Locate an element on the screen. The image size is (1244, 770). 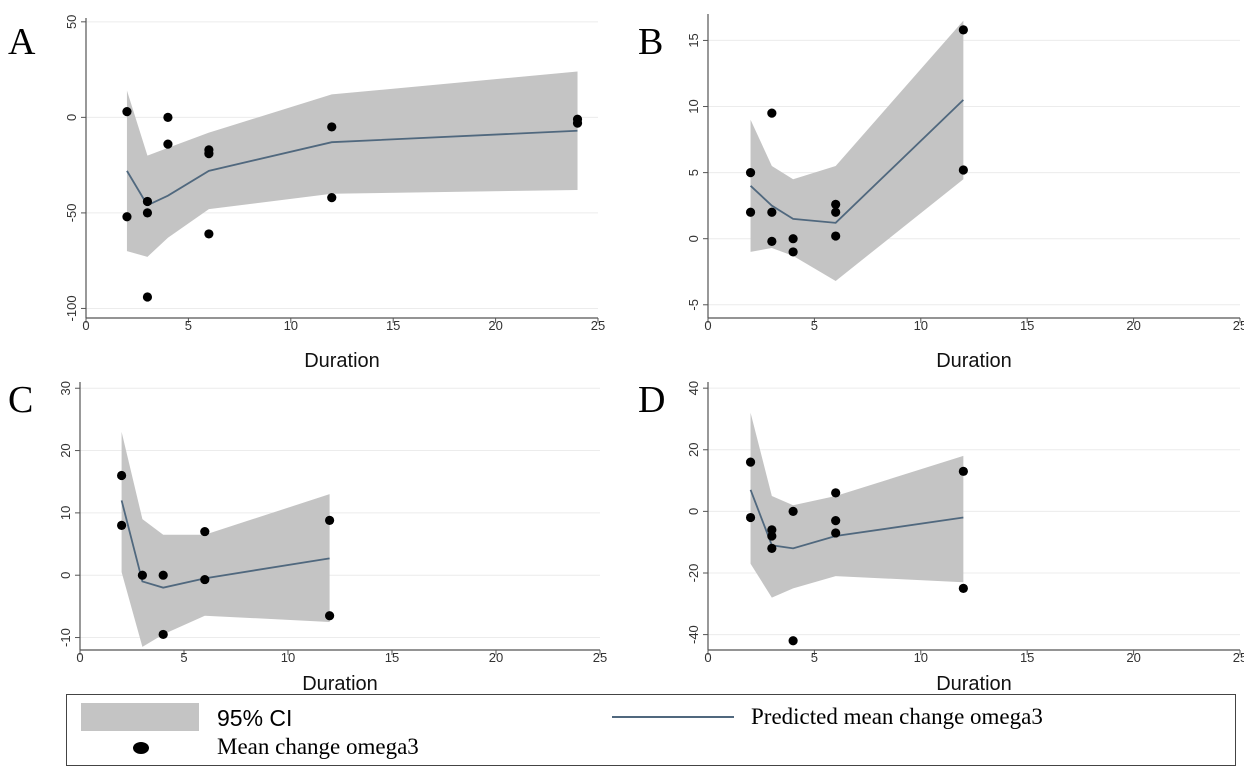
y-tick-label: -100 is located at coordinates (71, 308).